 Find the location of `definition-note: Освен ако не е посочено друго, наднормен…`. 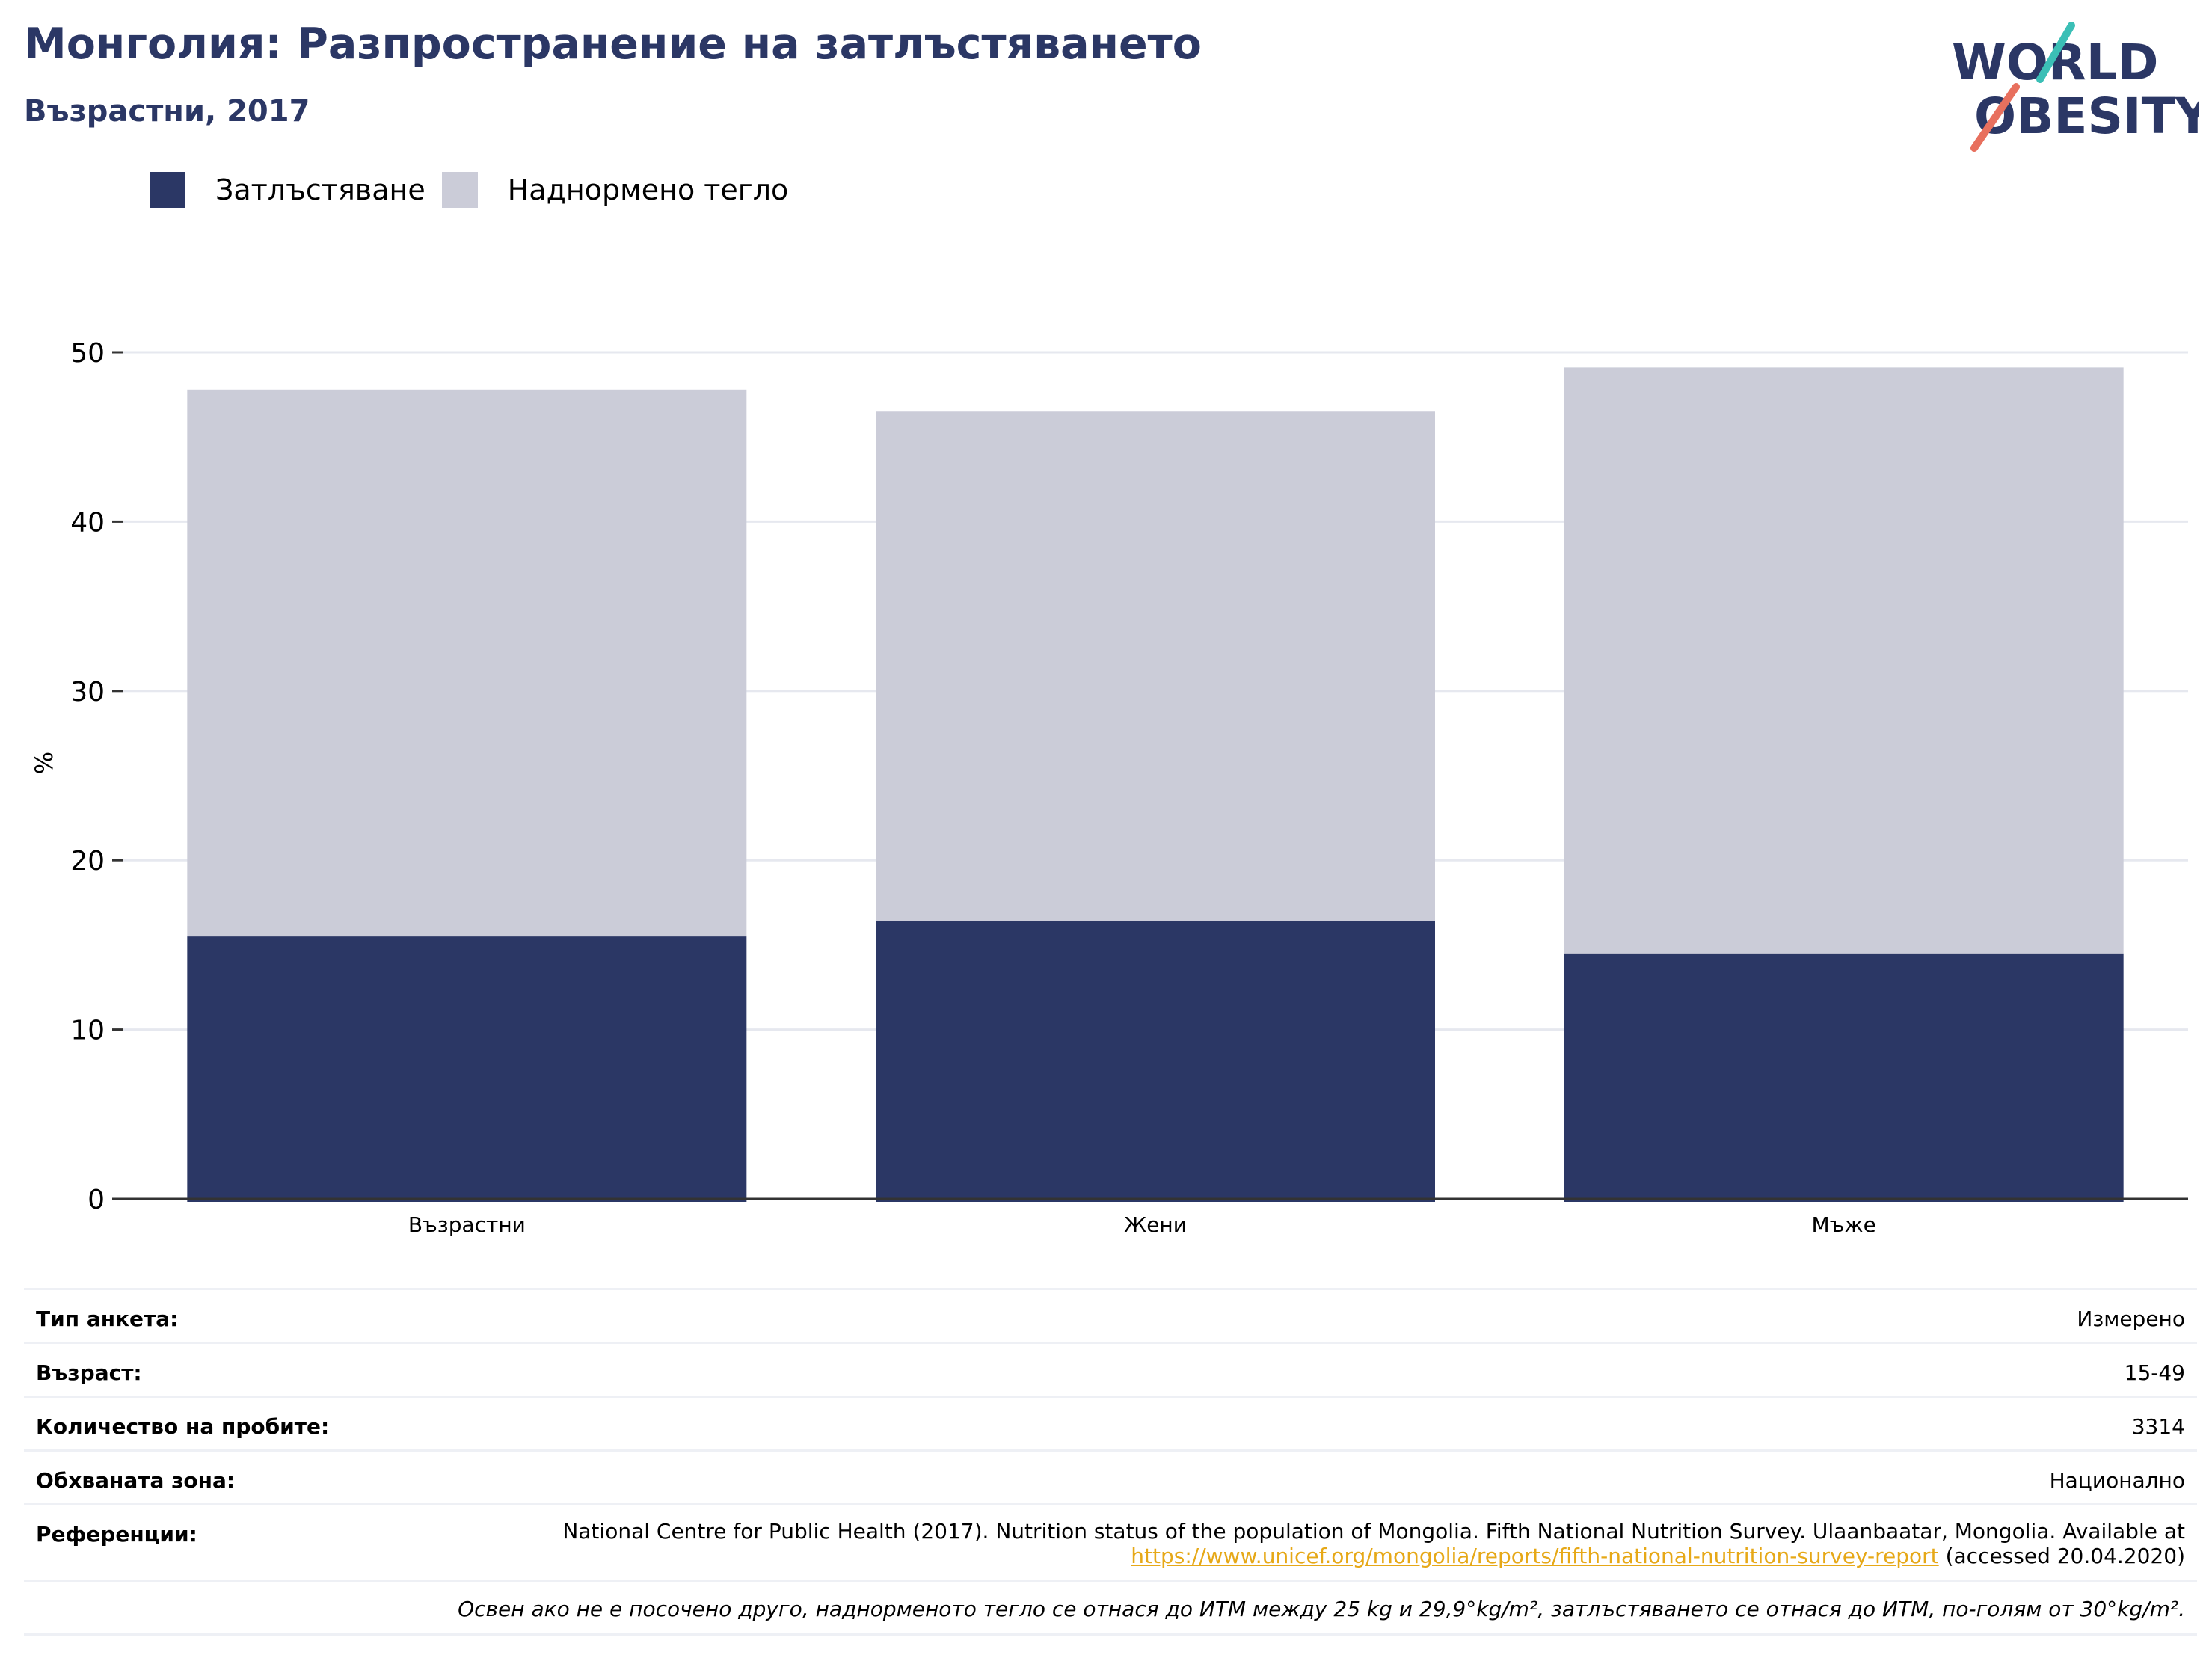

definition-note: Освен ако не е посочено друго, наднормен… is located at coordinates (1110, 1609).